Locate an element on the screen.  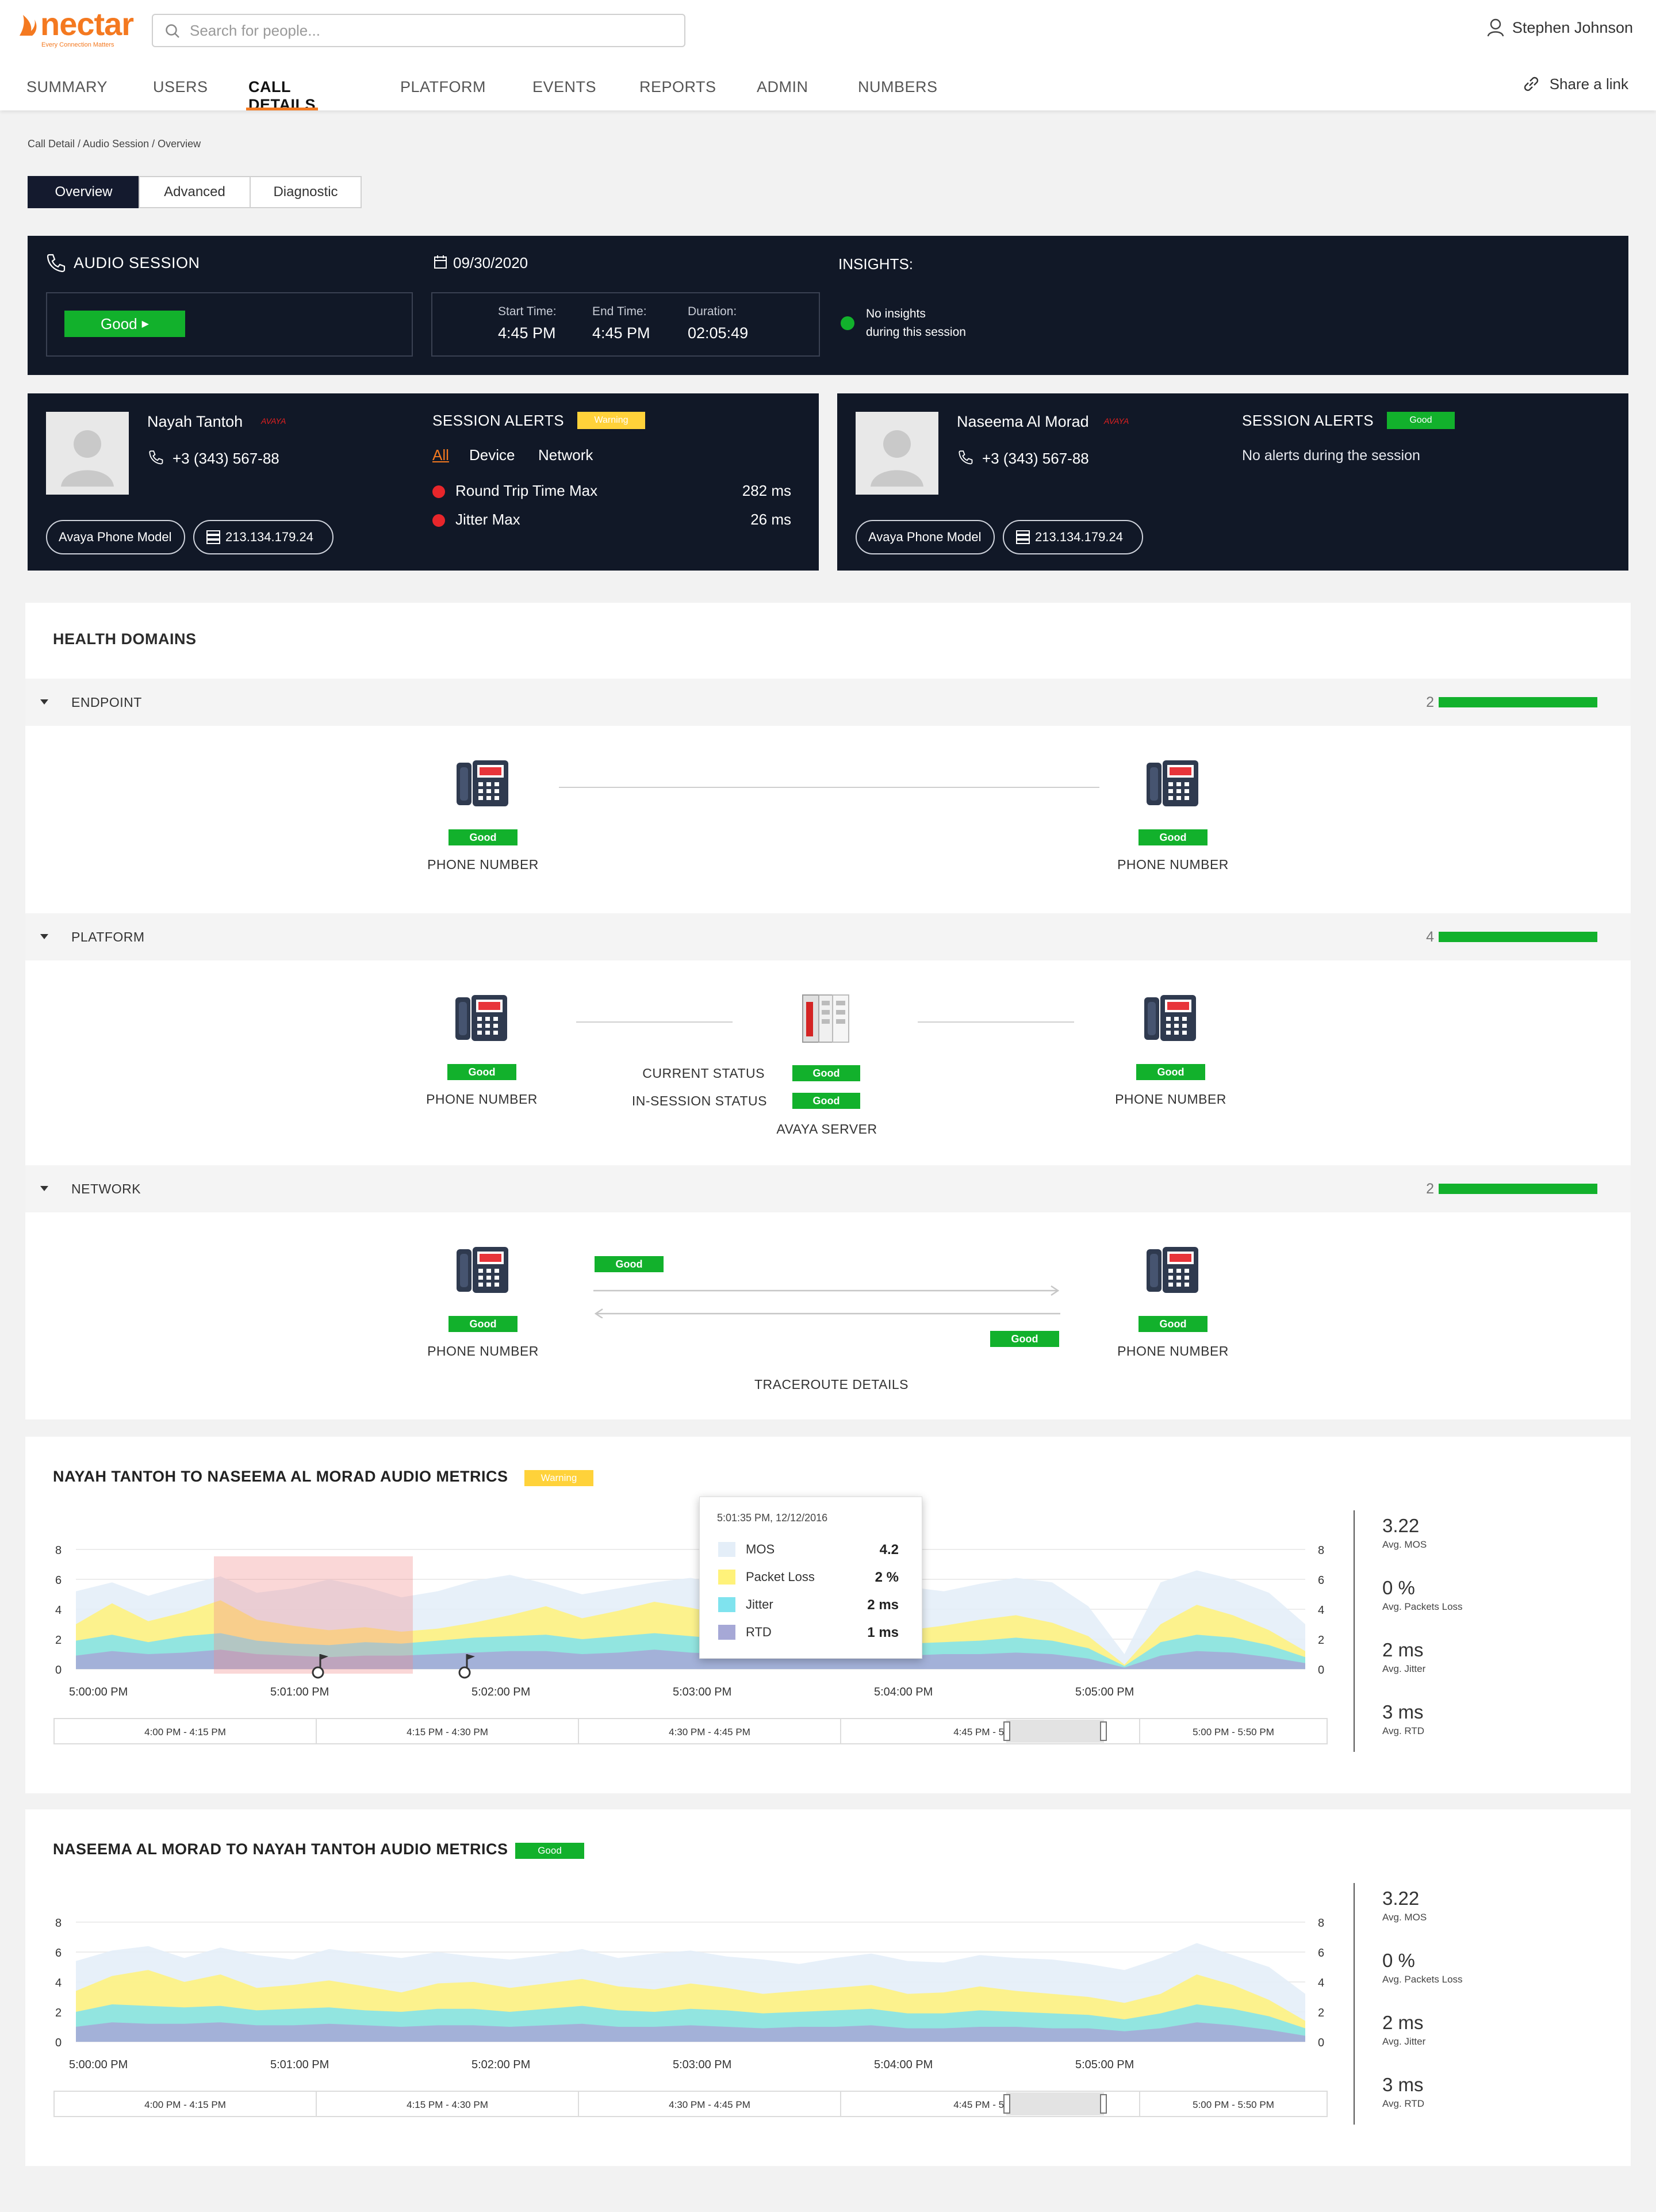
avaya-server-icon is located at coordinates (825, 1018).